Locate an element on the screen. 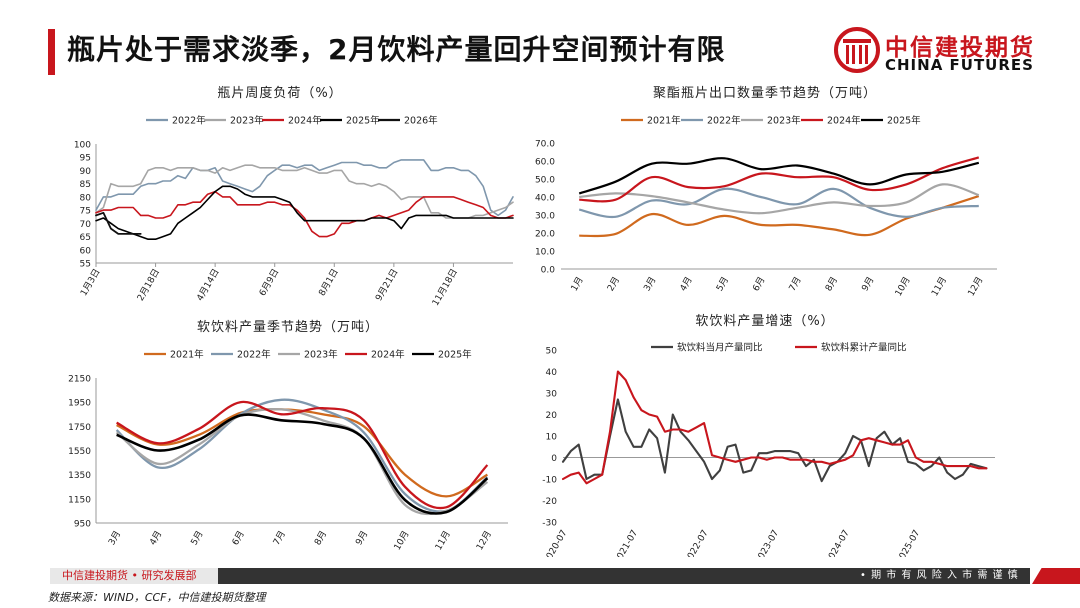 Image resolution: width=1080 pixels, height=608 pixels. footer-org-panel is located at coordinates (134, 576).